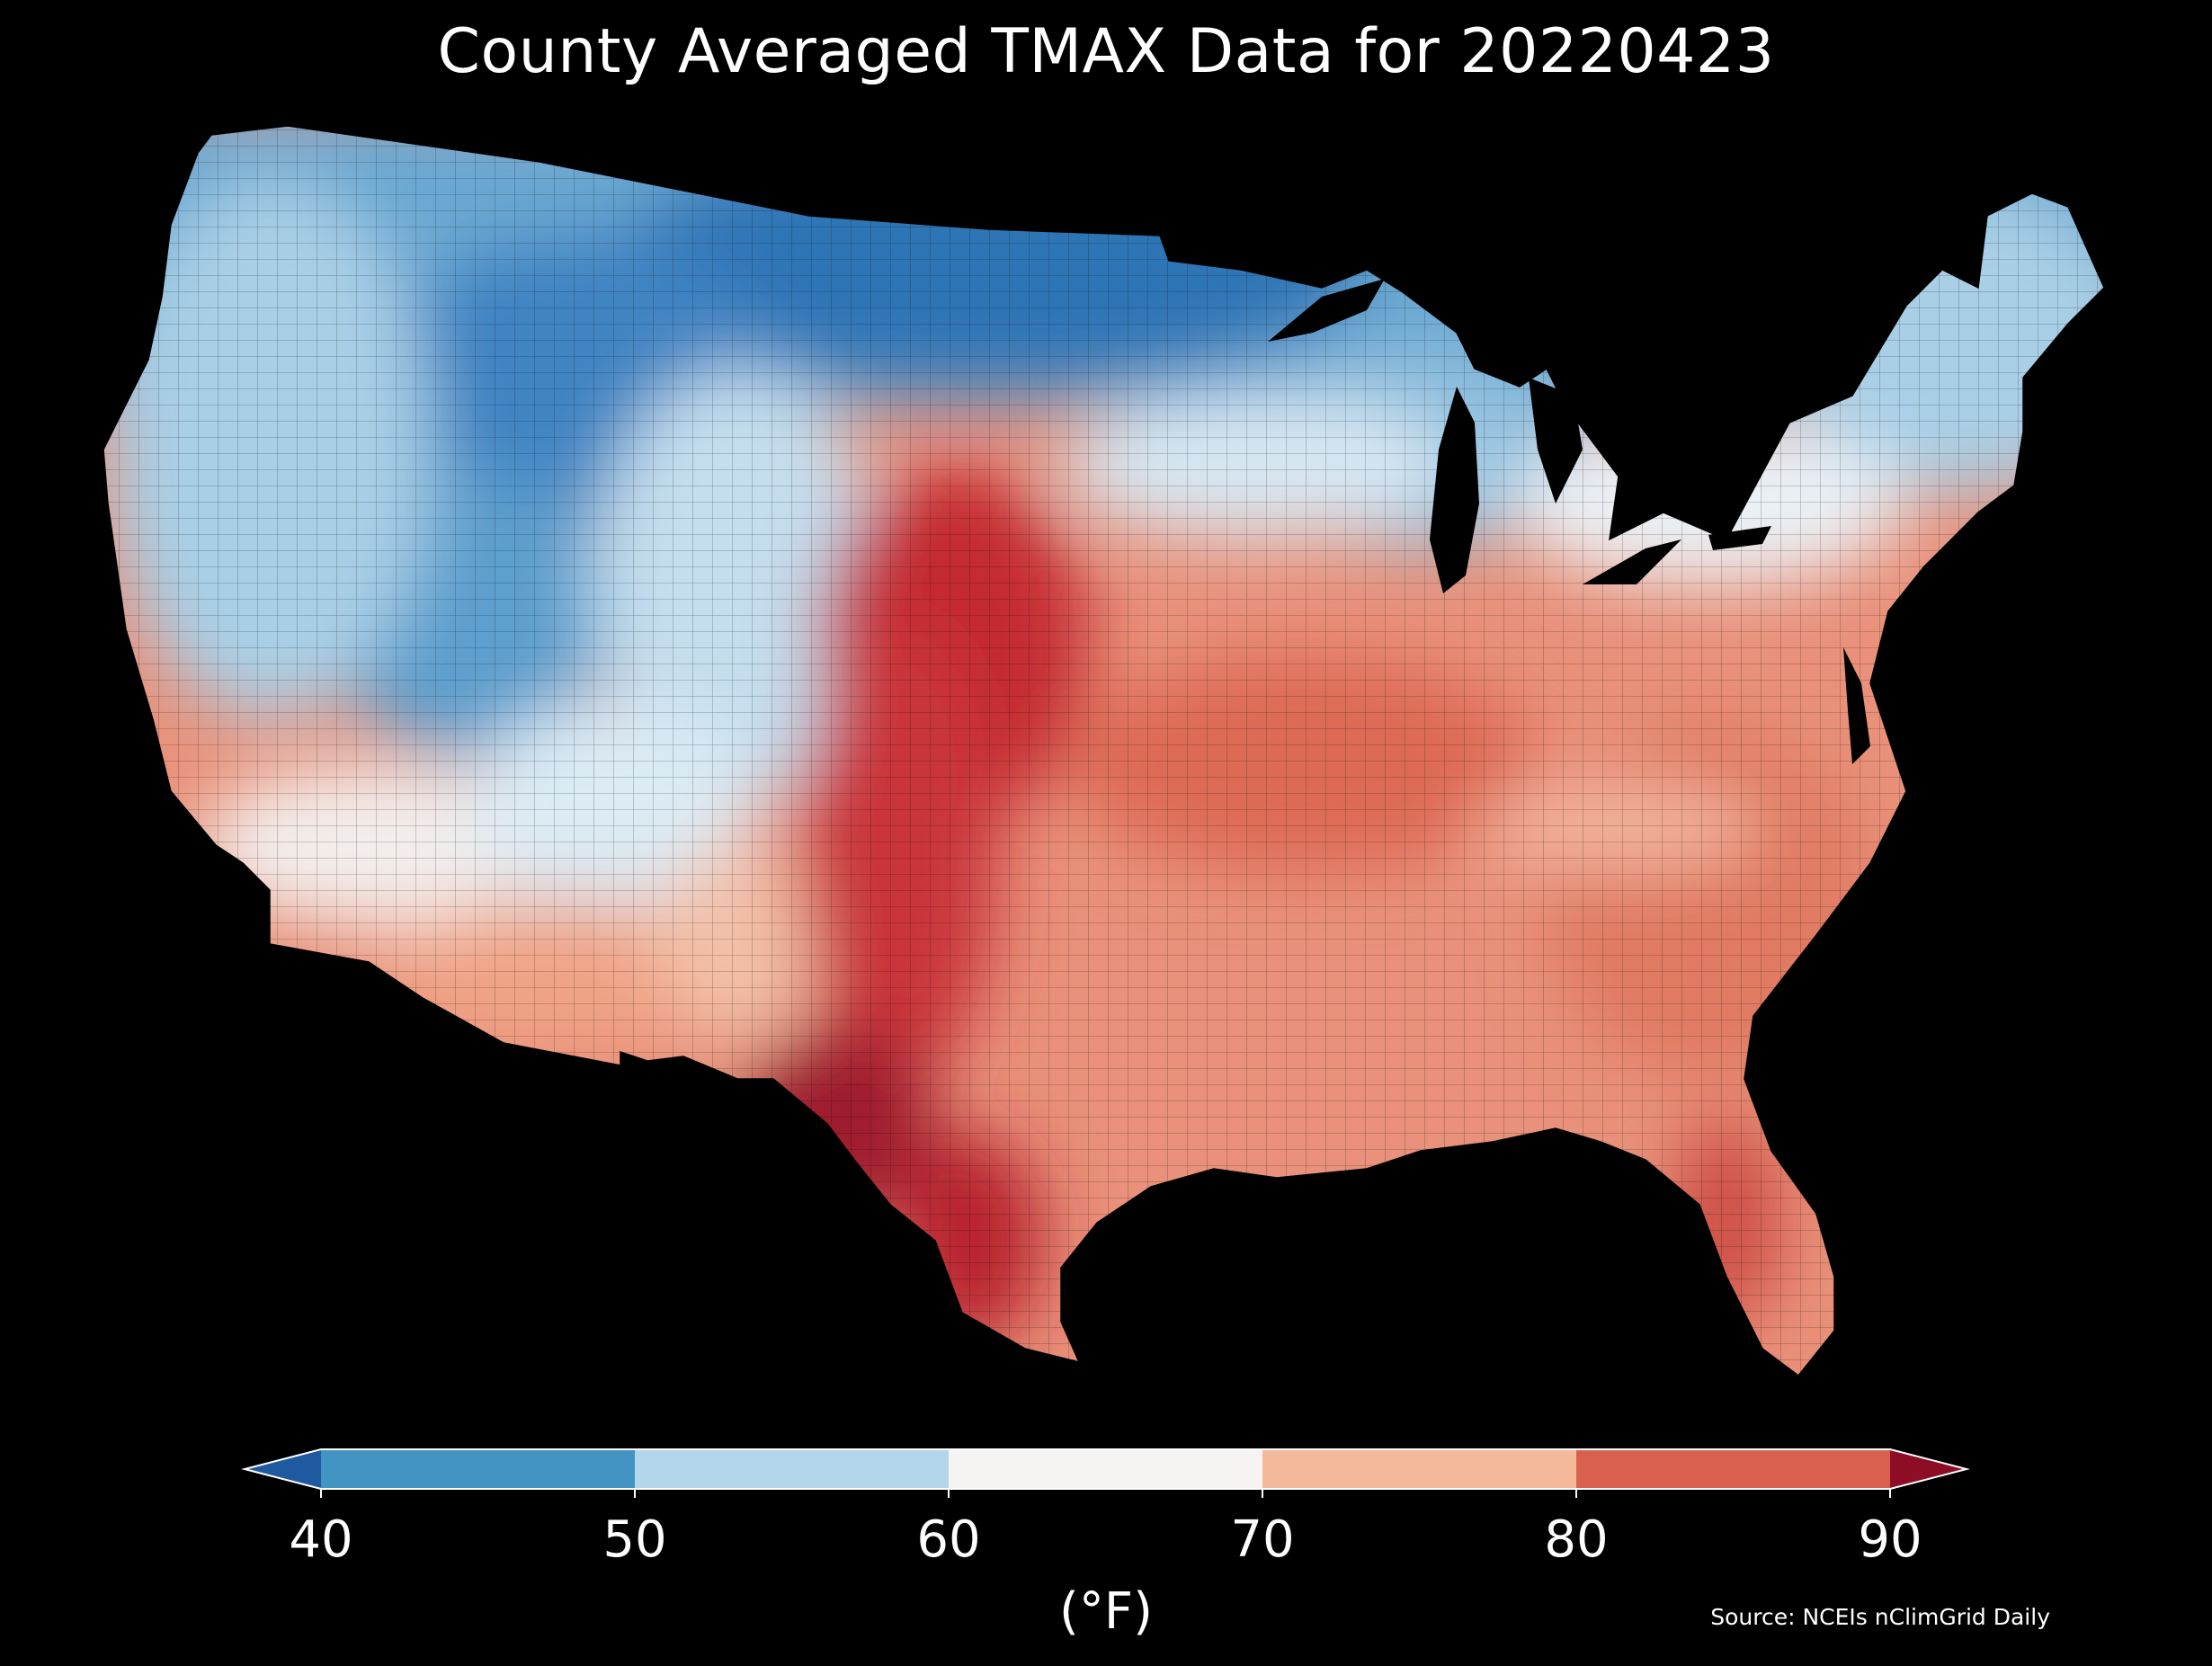  What do you see at coordinates (1576, 1540) in the screenshot?
I see `colorbar-tick-80: 80` at bounding box center [1576, 1540].